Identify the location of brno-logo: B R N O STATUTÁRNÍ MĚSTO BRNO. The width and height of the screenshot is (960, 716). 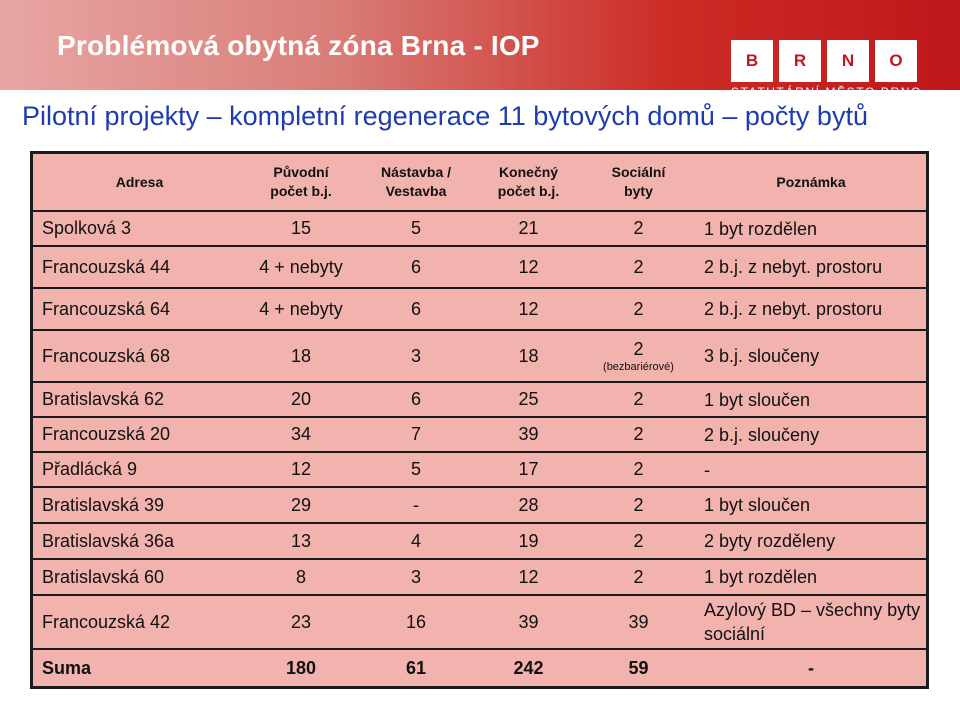
(836, 69).